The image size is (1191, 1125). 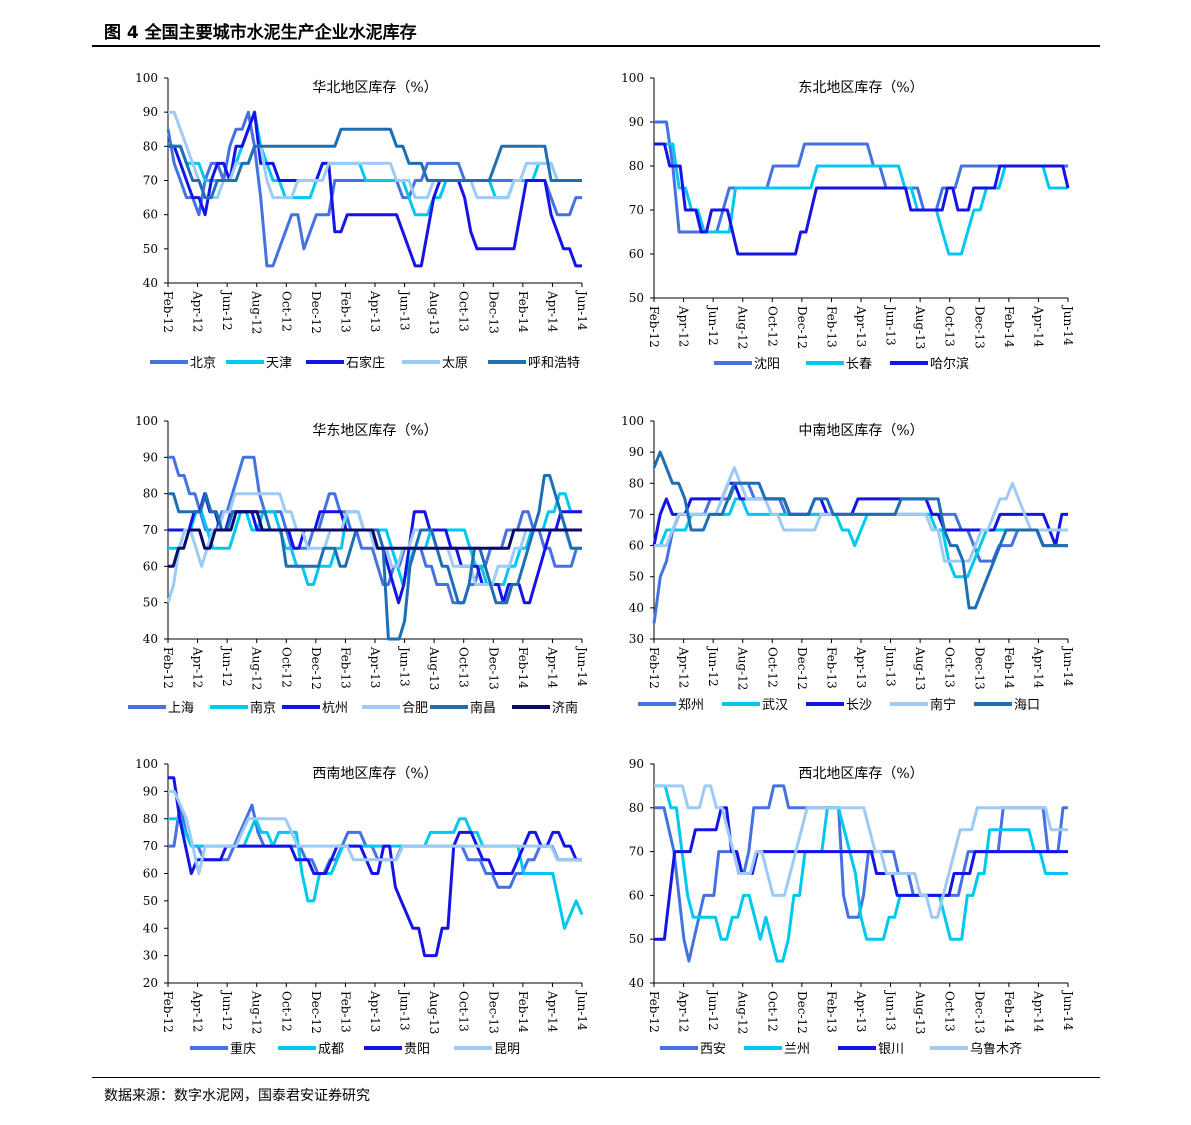 What do you see at coordinates (263, 708) in the screenshot?
I see `legend-label: 南京` at bounding box center [263, 708].